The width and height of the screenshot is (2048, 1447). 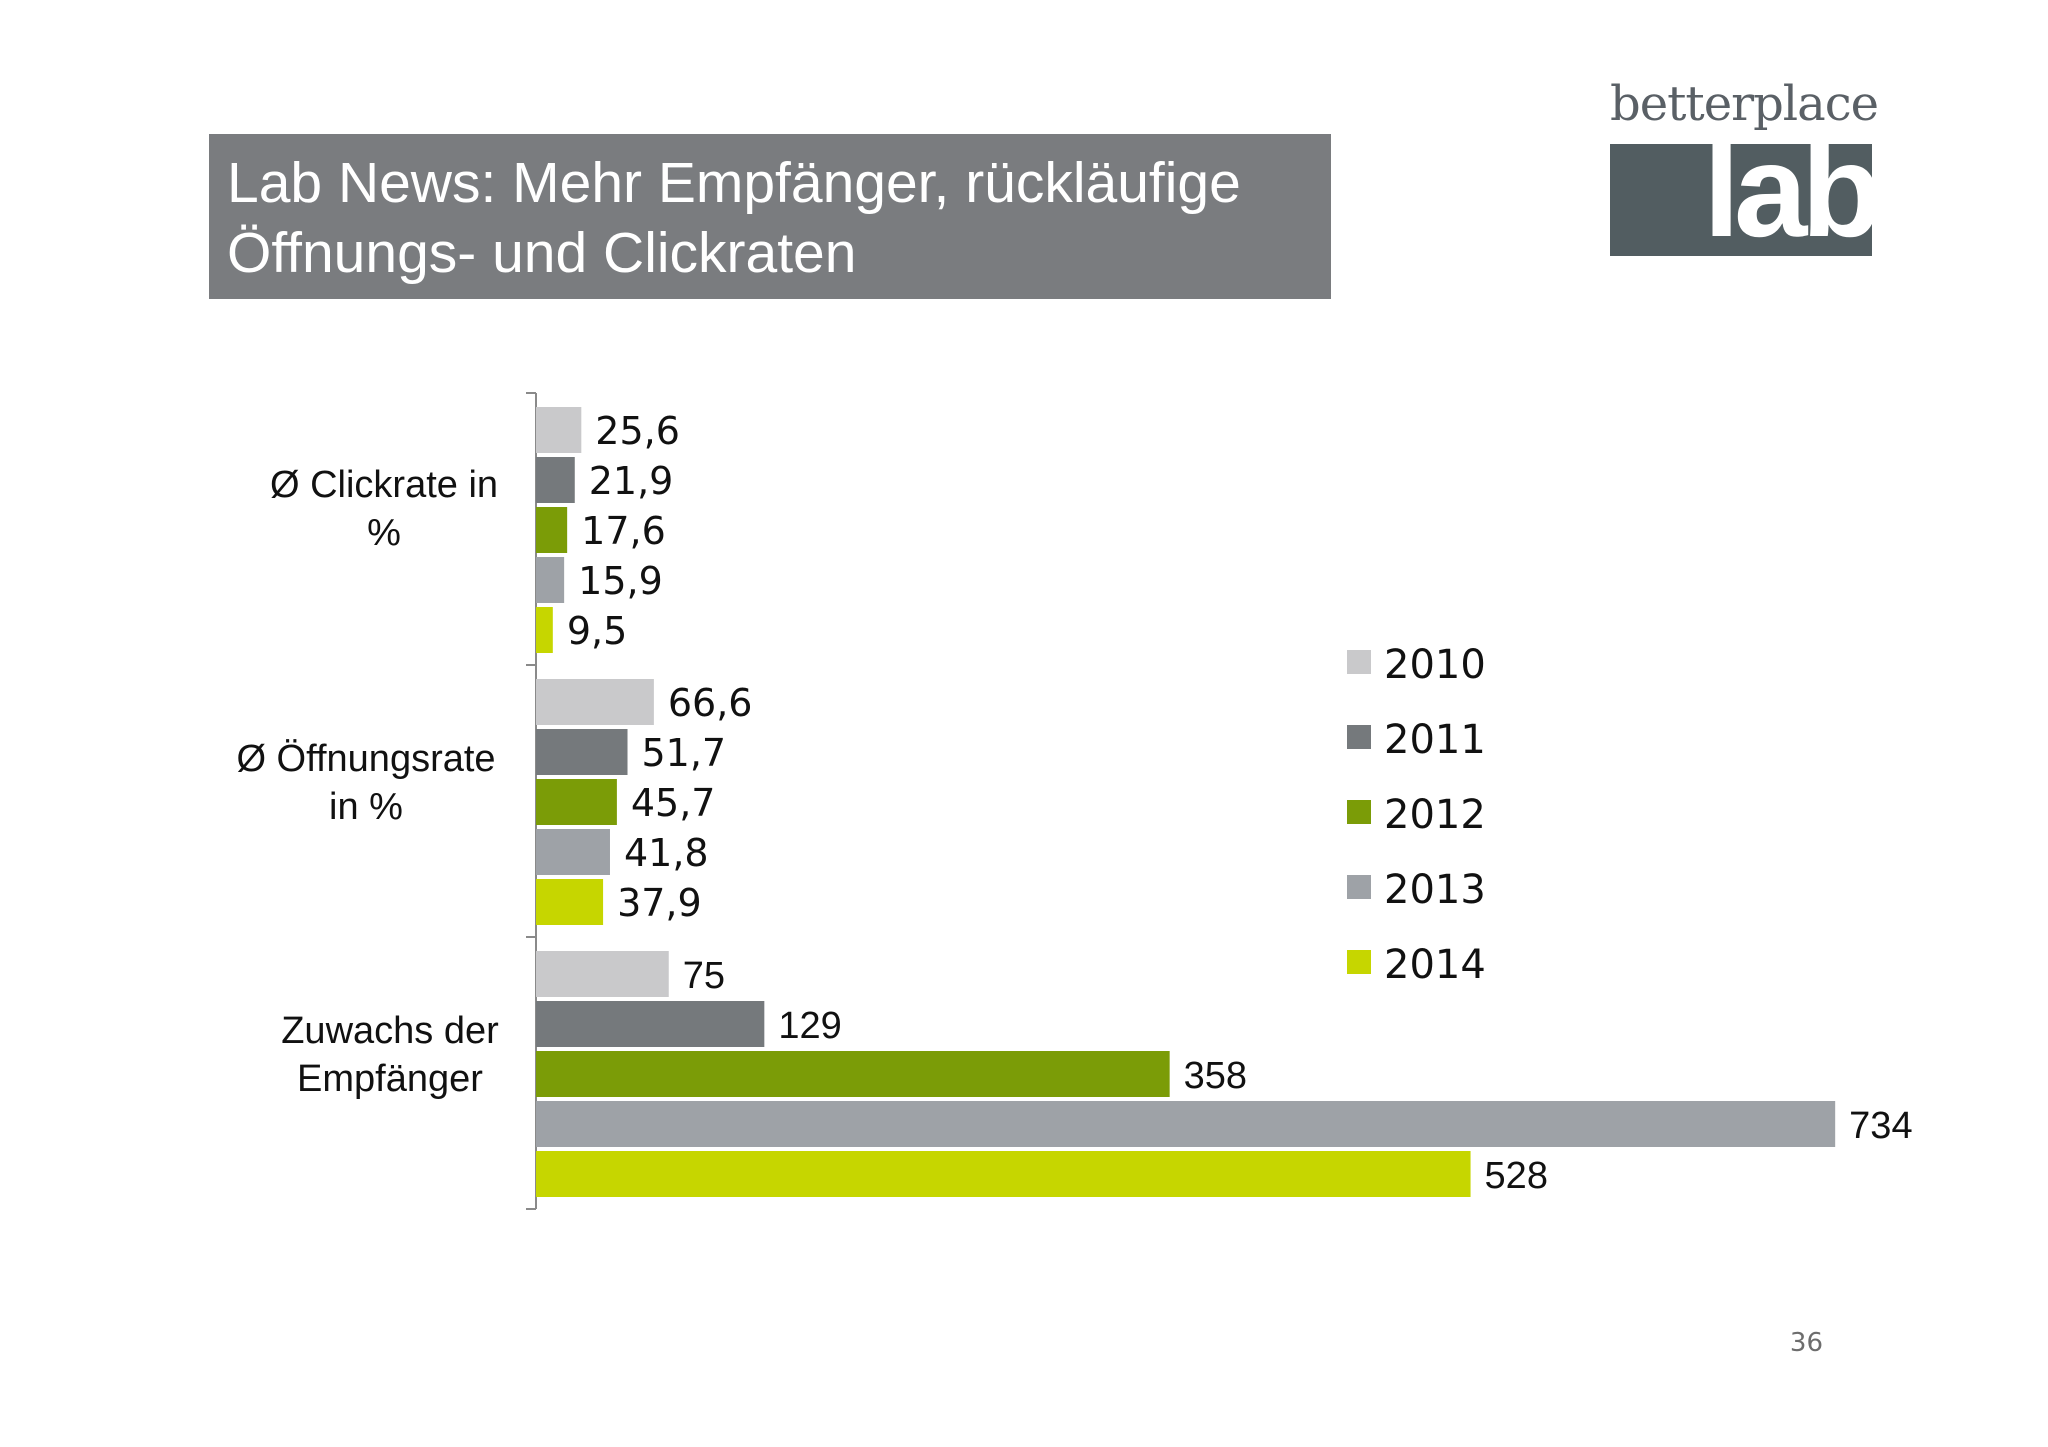 I want to click on category-label: Ø Clickrate in, so click(x=384, y=485).